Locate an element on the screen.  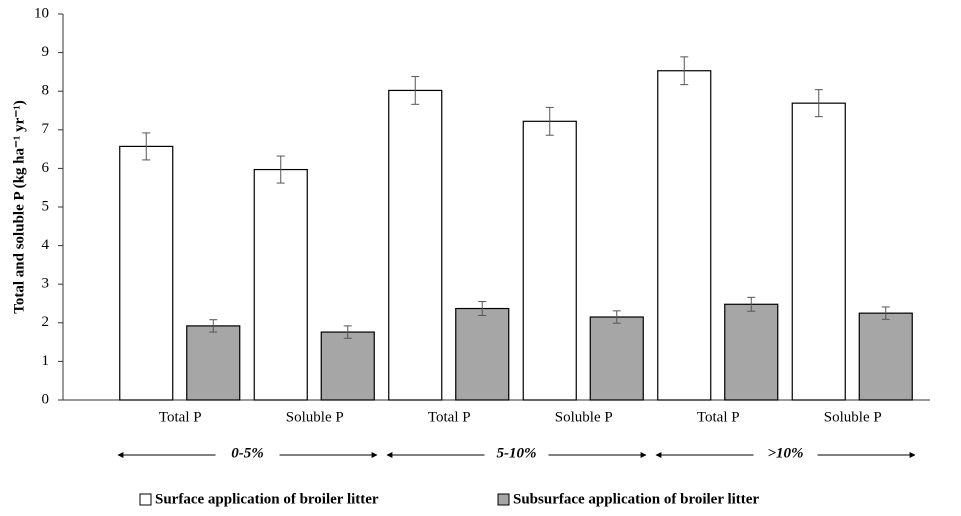
legend-label: Subsurface application of broiler litter is located at coordinates (636, 499).